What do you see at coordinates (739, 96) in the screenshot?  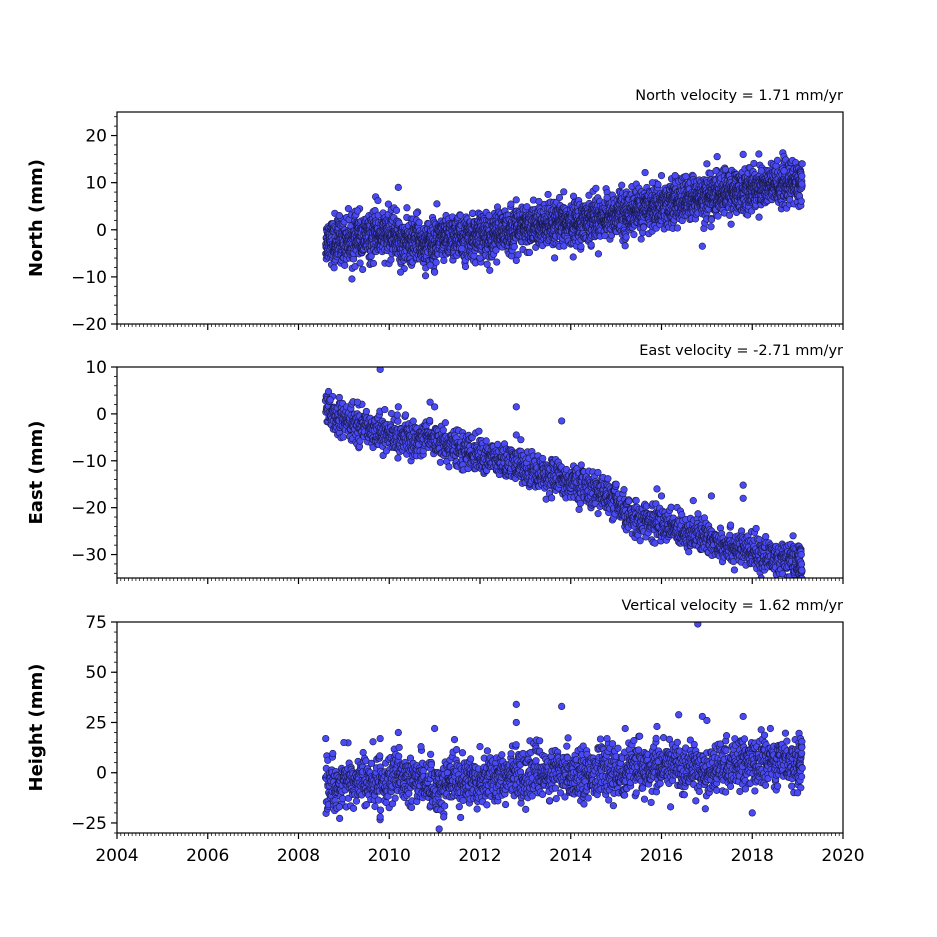 I see `panel-title: North velocity = 1.71 mm/yr` at bounding box center [739, 96].